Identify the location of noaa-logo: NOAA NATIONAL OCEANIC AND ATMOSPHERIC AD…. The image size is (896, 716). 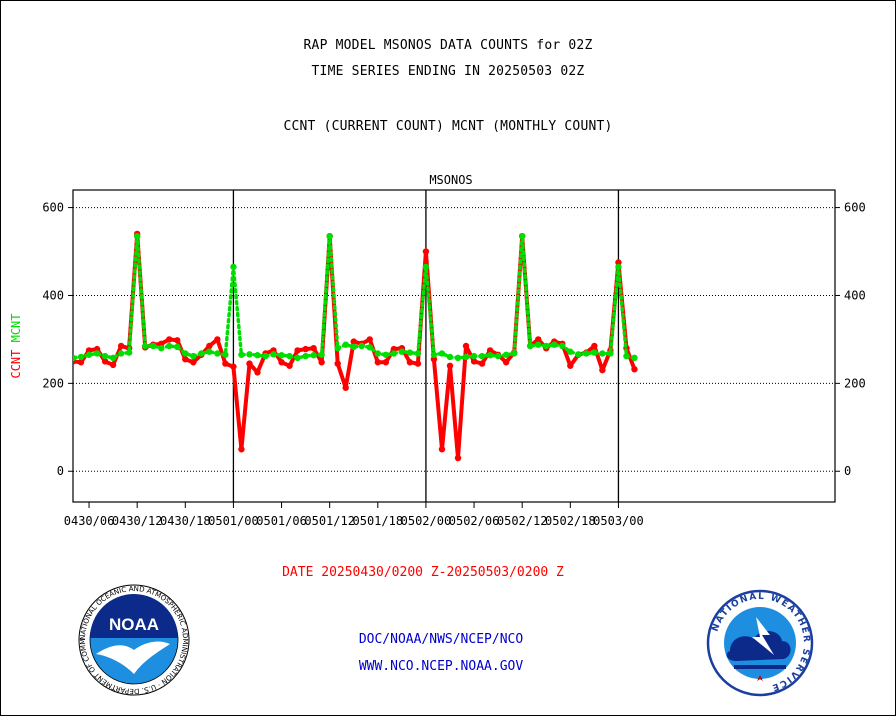
(134, 640).